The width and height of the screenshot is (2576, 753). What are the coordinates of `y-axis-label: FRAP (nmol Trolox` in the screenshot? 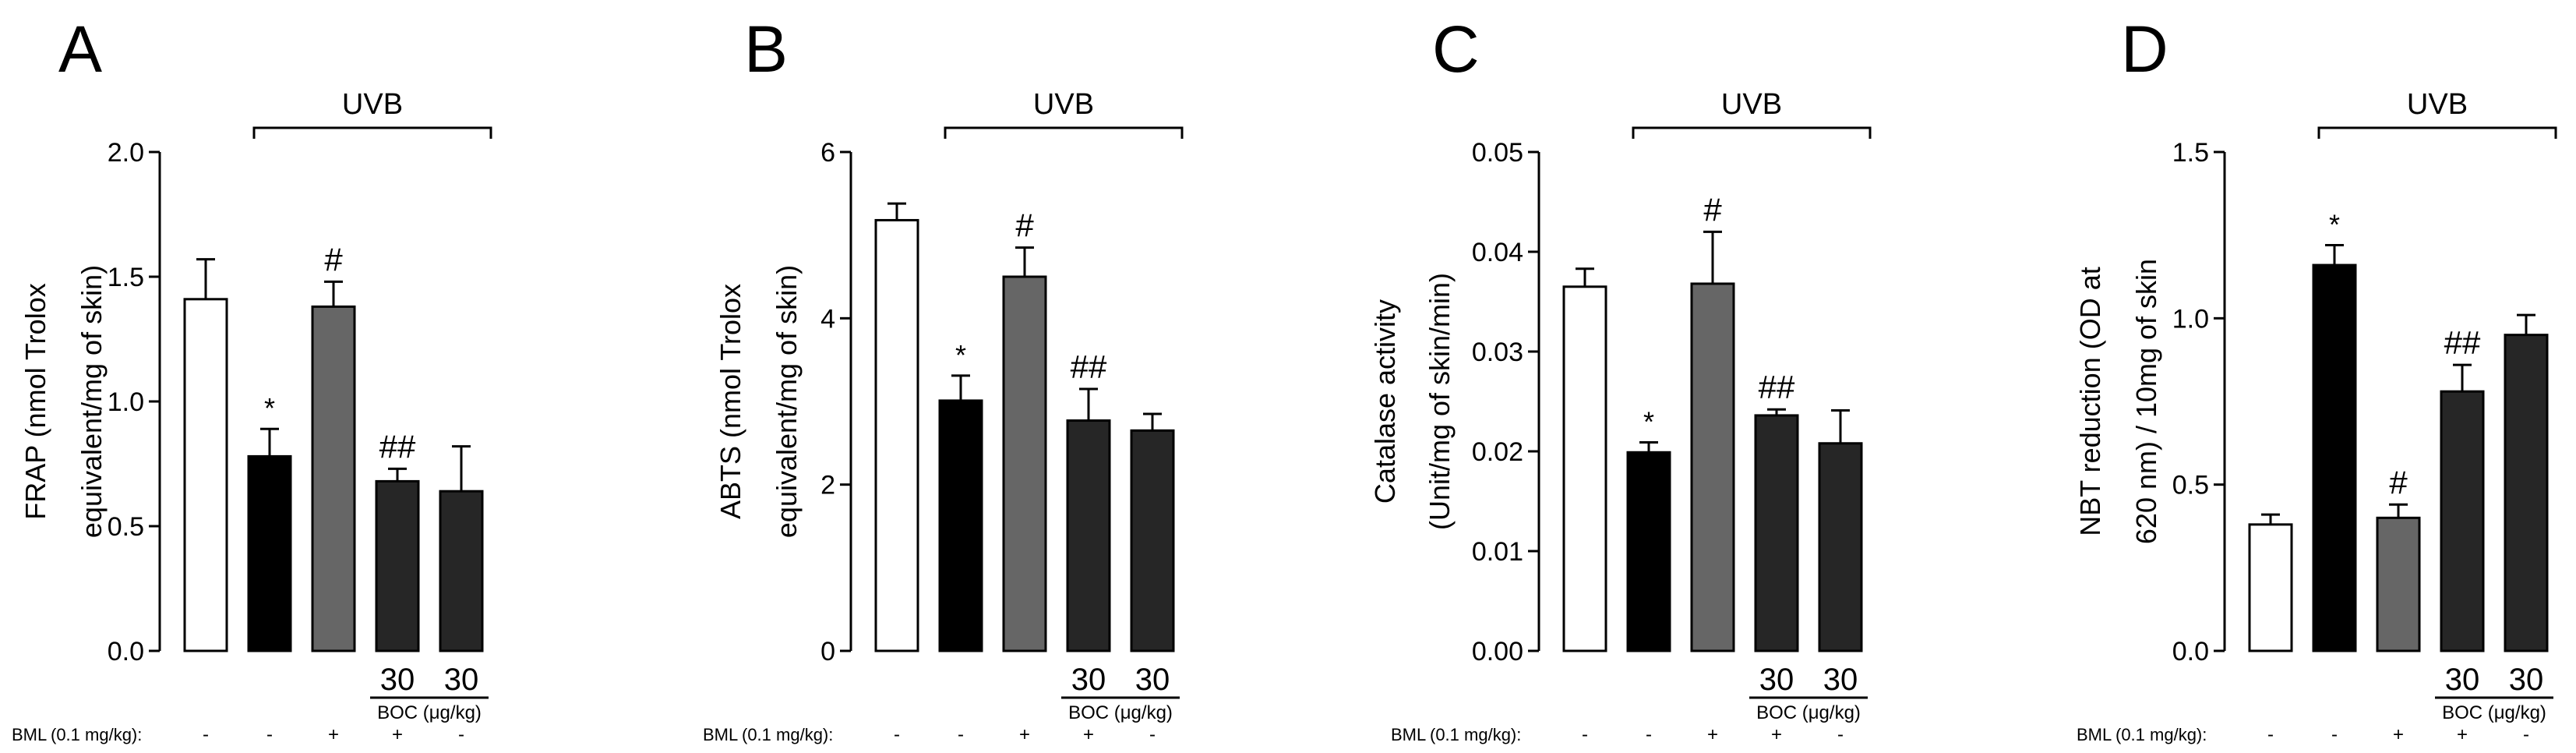 It's located at (35, 401).